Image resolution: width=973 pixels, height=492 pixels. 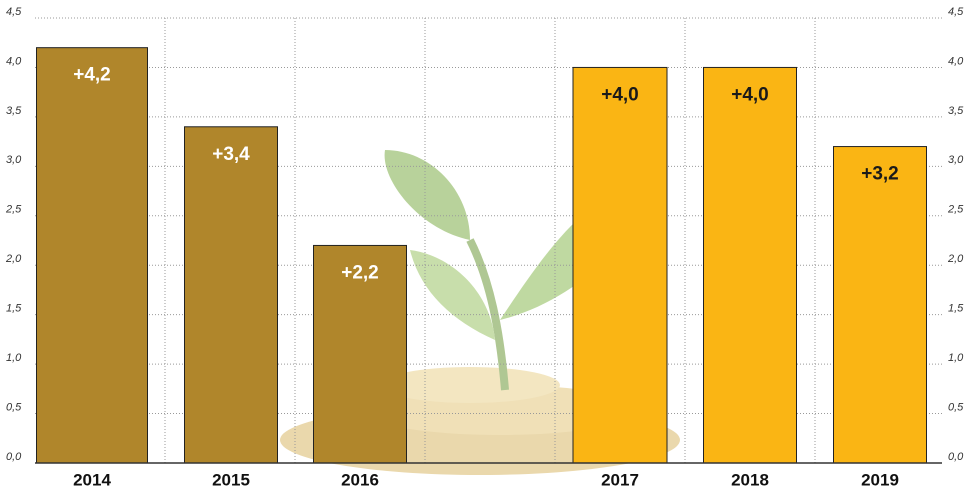 I want to click on y-tick-label: 1,0, so click(x=14, y=358).